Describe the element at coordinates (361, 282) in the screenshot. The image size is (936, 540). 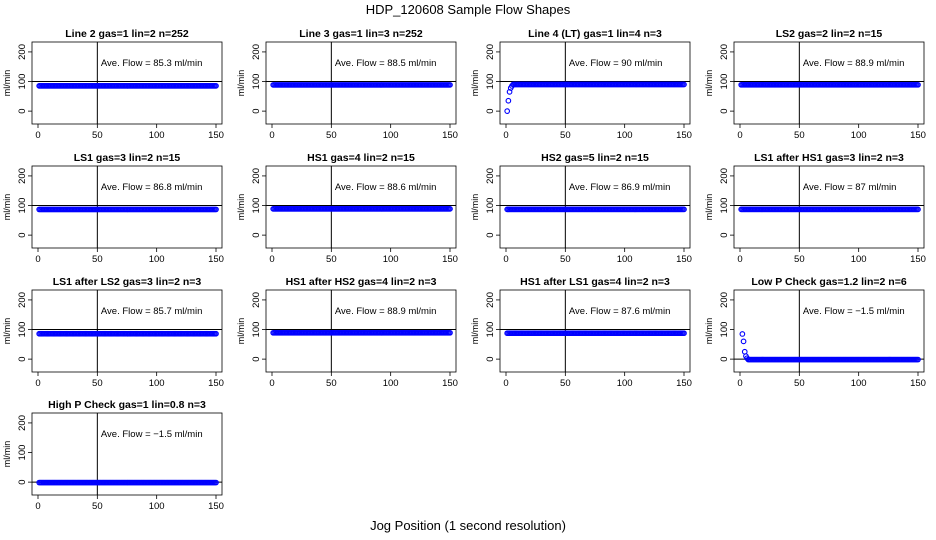
I see `panel-title: HS1 after HS2 gas=4 lin=2 n=3` at that location.